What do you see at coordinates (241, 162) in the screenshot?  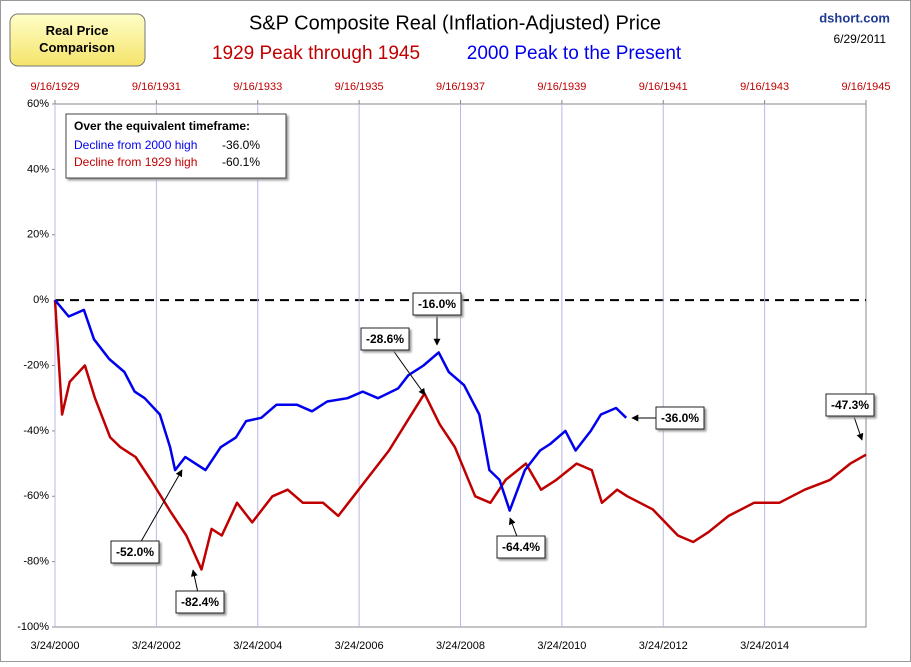 I see `legend-value: -60.1%` at bounding box center [241, 162].